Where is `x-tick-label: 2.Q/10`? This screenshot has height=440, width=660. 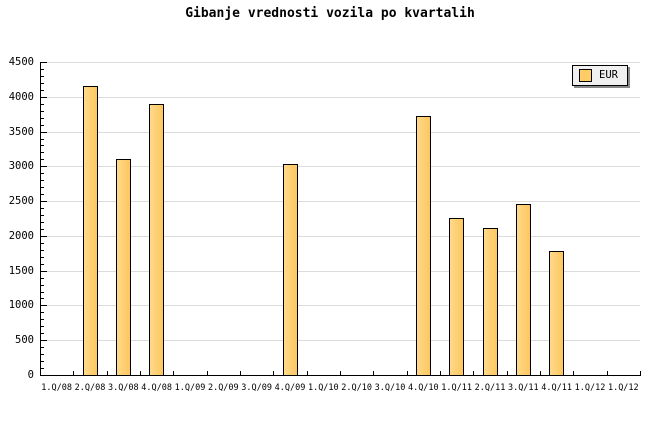 x-tick-label: 2.Q/10 is located at coordinates (357, 388).